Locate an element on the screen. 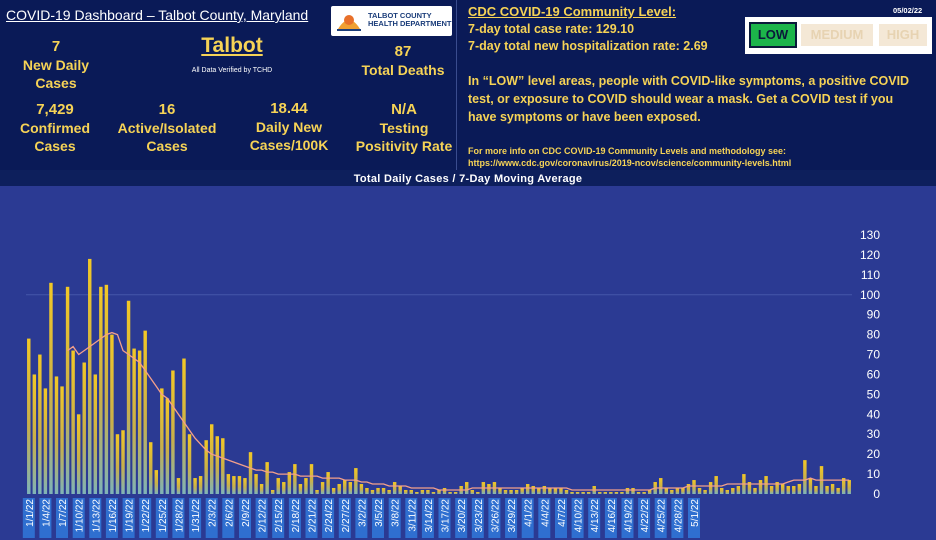 This screenshot has height=540, width=936. y-tick-label: 130 is located at coordinates (870, 235).